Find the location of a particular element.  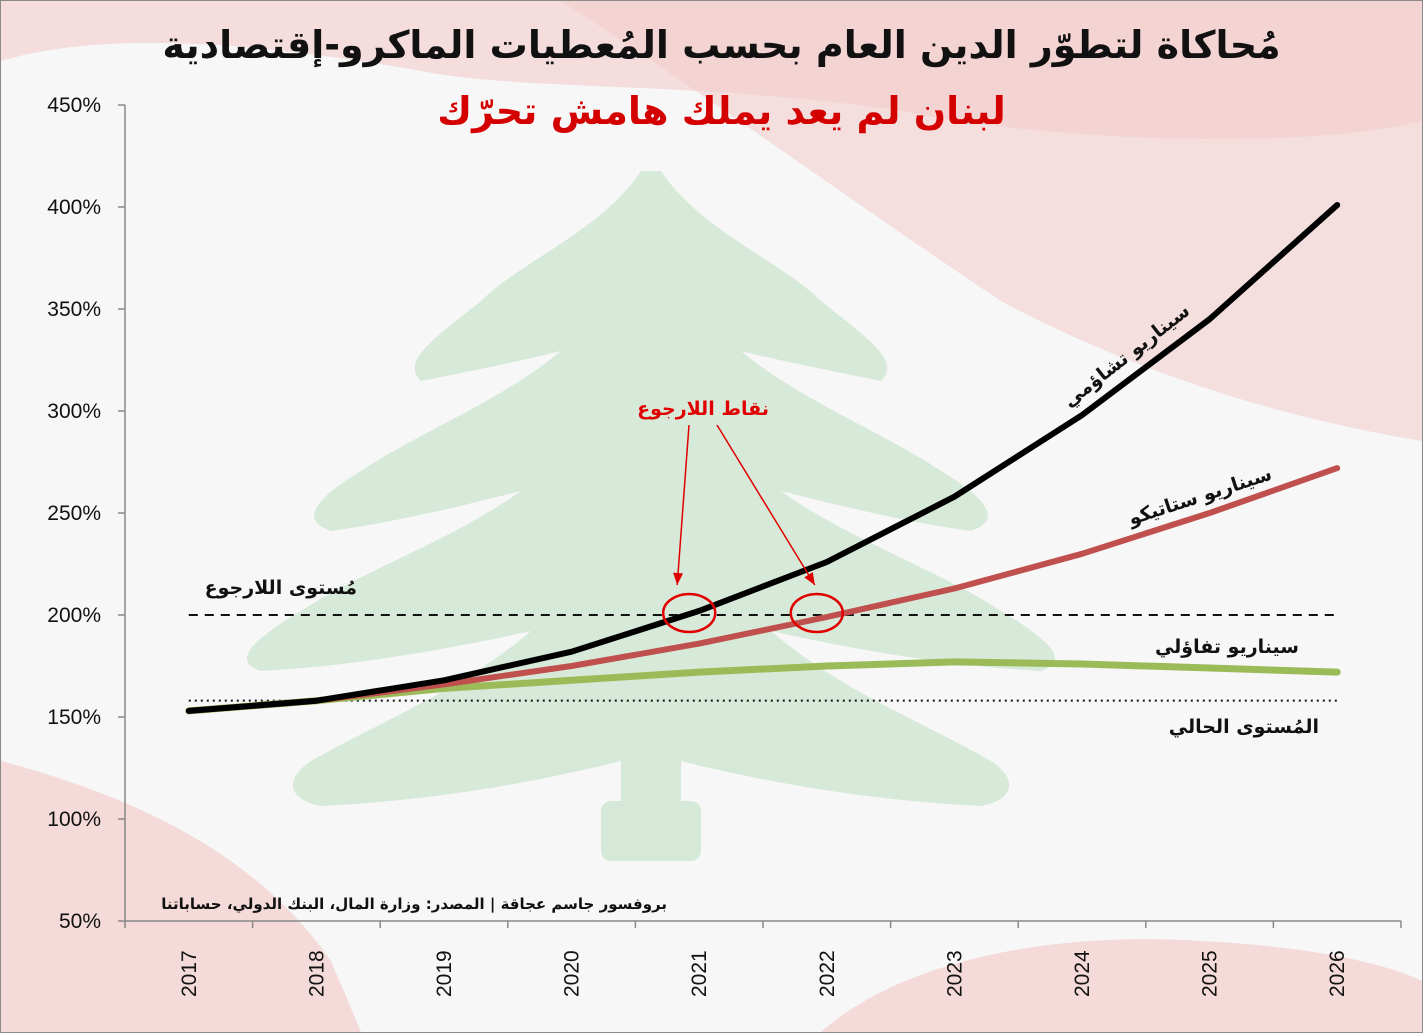

series-label-optimistic: سيناريو تفاؤلي is located at coordinates (1227, 647).